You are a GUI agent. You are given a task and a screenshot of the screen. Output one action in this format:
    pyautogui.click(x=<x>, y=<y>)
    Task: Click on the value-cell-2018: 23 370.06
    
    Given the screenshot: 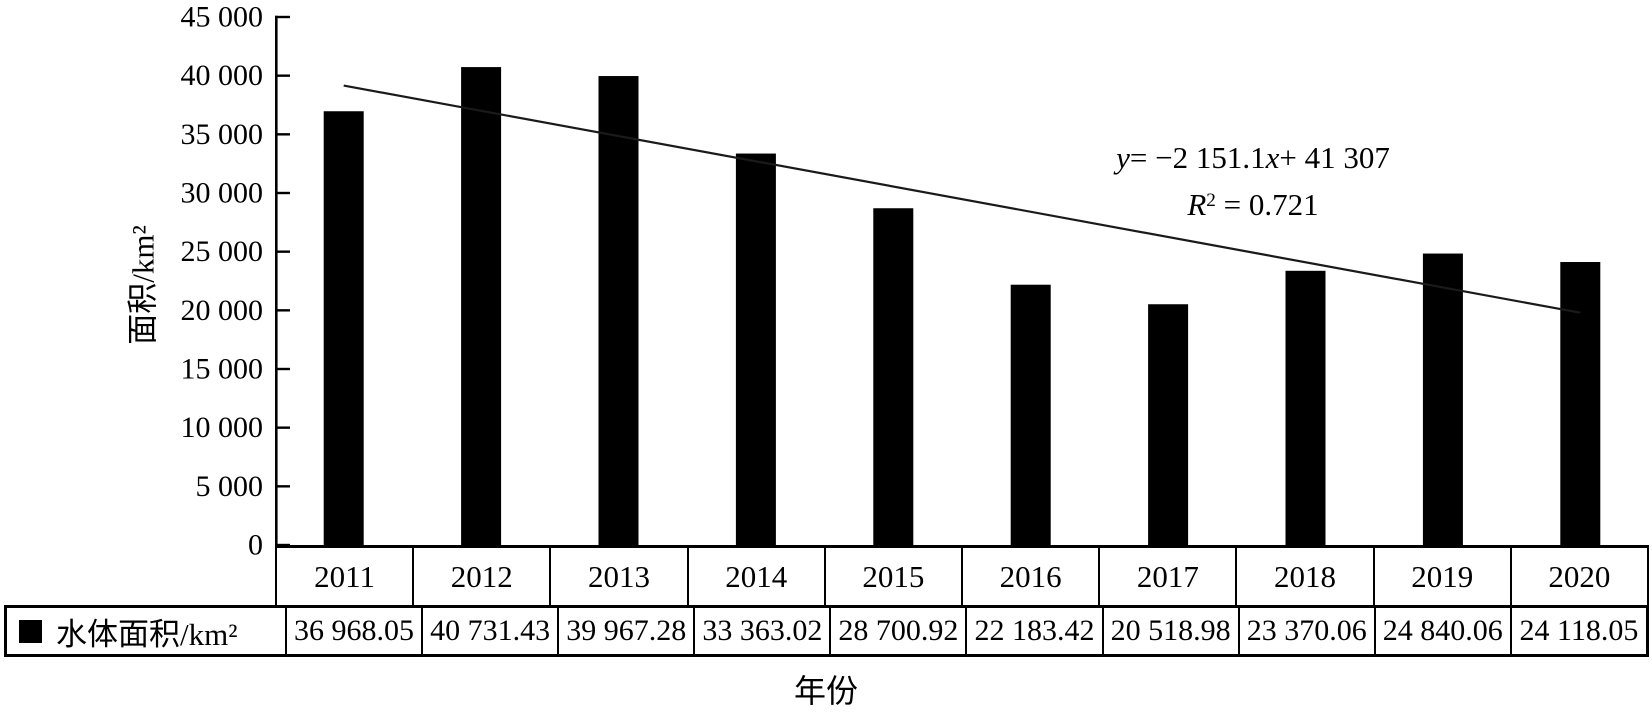 What is the action you would take?
    pyautogui.click(x=1308, y=631)
    